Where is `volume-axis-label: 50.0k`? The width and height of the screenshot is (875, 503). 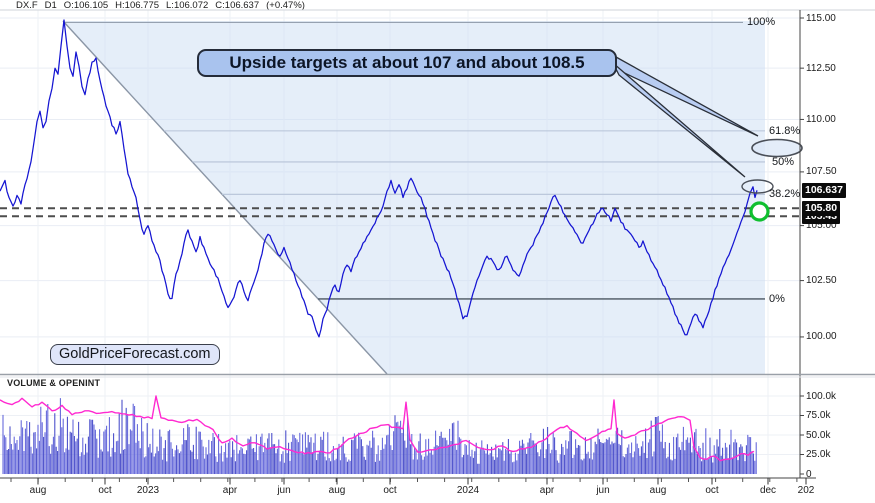
volume-axis-label: 50.0k is located at coordinates (818, 435).